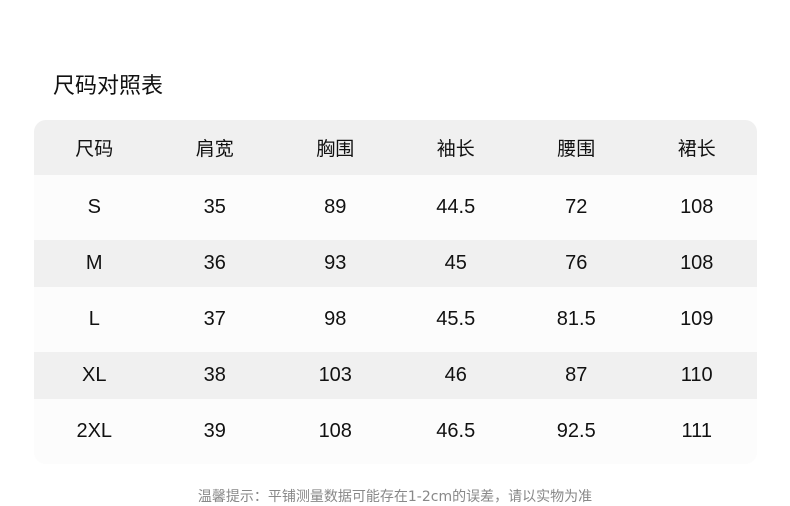 This screenshot has height=506, width=790. What do you see at coordinates (395, 375) in the screenshot?
I see `table-row: XL 38 103 46 87 110` at bounding box center [395, 375].